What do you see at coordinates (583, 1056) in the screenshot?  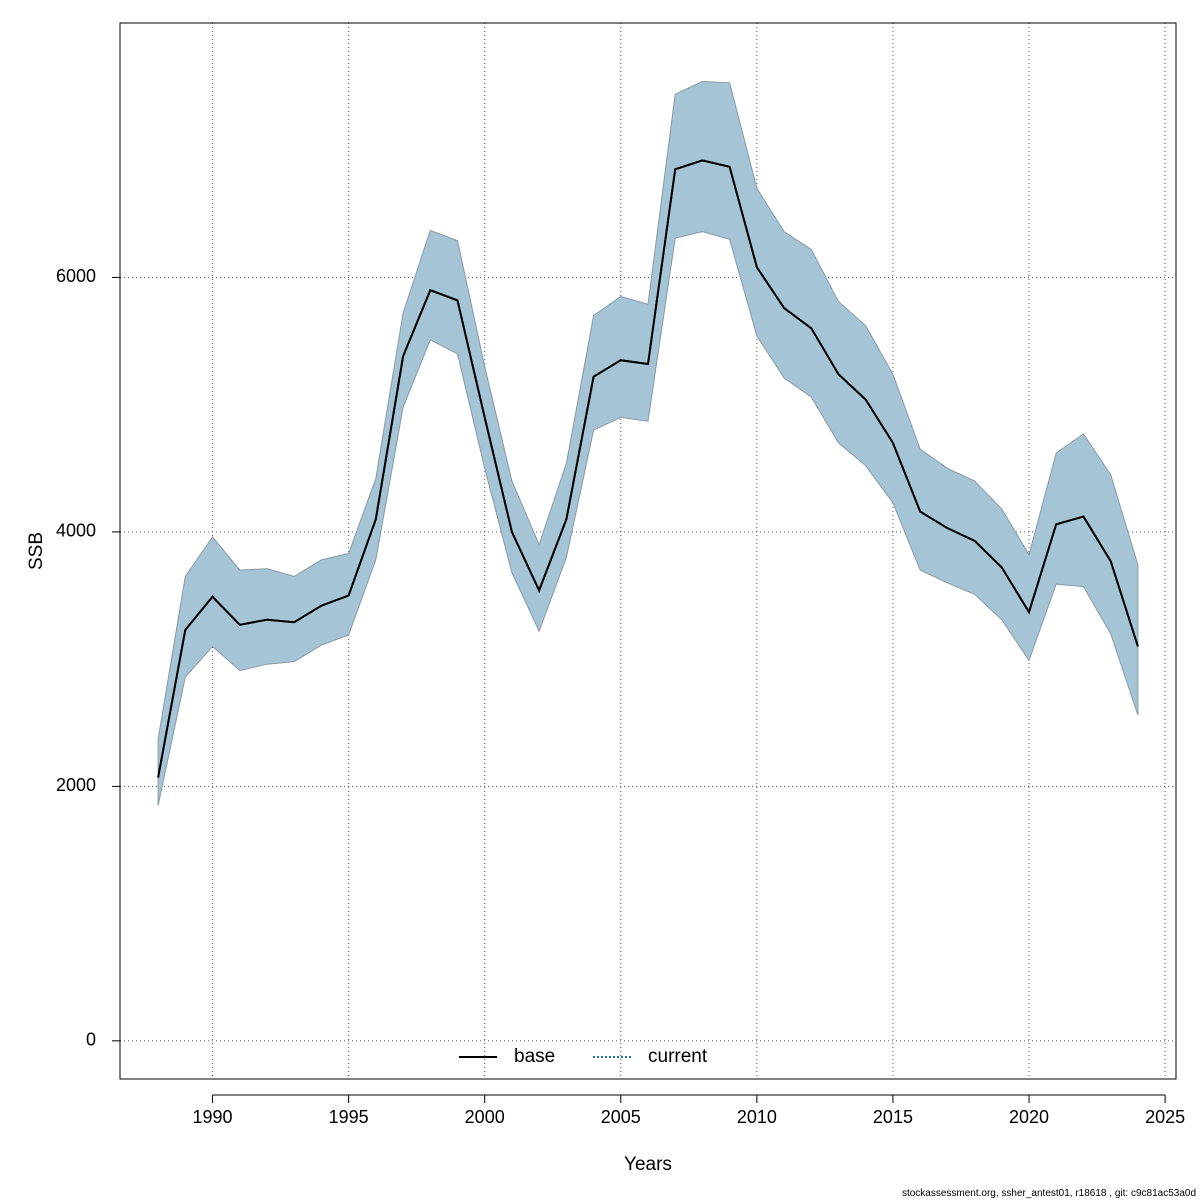 I see `legend: base current` at bounding box center [583, 1056].